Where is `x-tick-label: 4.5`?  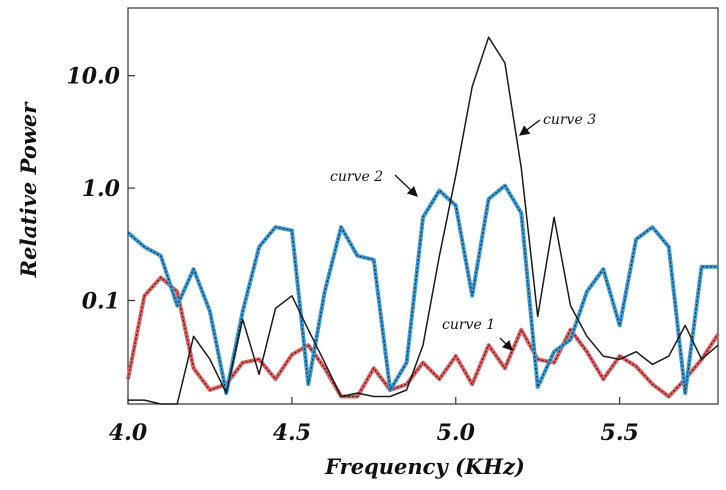
x-tick-label: 4.5 is located at coordinates (292, 433).